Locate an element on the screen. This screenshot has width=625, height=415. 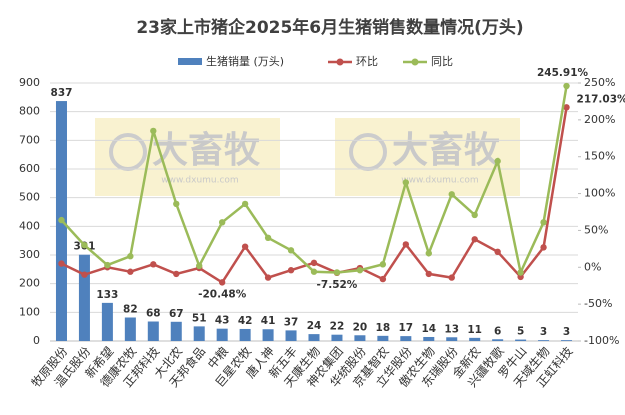
bar-value-label: 18 is located at coordinates (383, 328).